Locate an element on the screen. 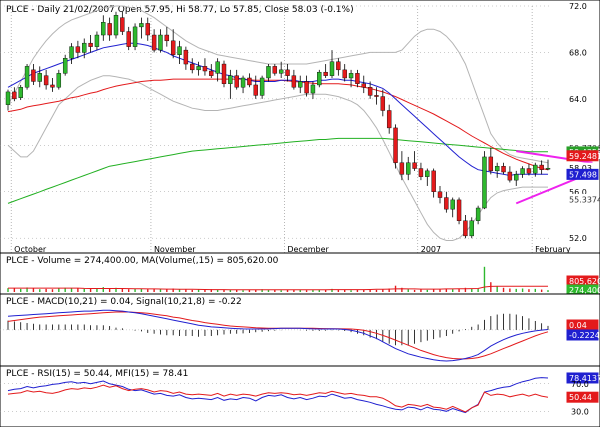 The width and height of the screenshot is (600, 427). volume-ma-line is located at coordinates (278, 288).